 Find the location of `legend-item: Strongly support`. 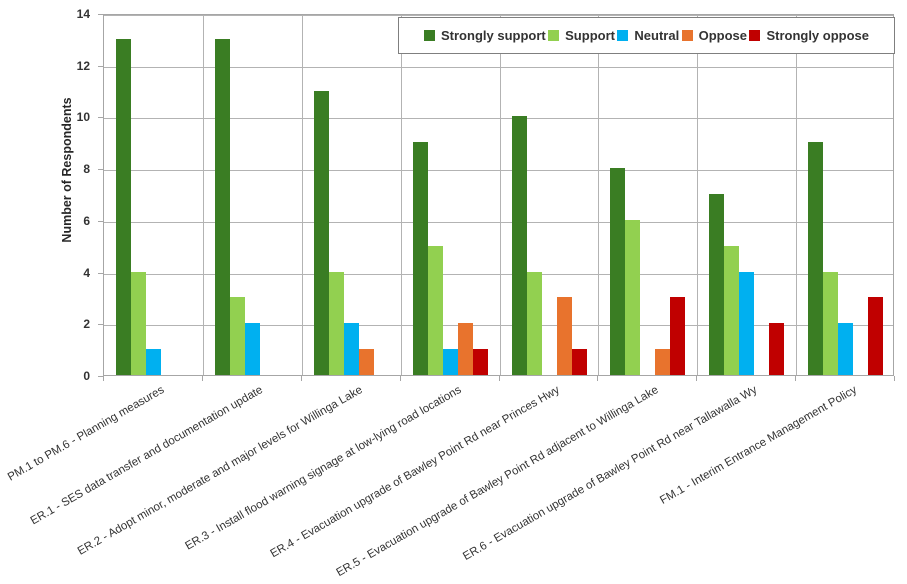

legend-item: Strongly support is located at coordinates (485, 35).